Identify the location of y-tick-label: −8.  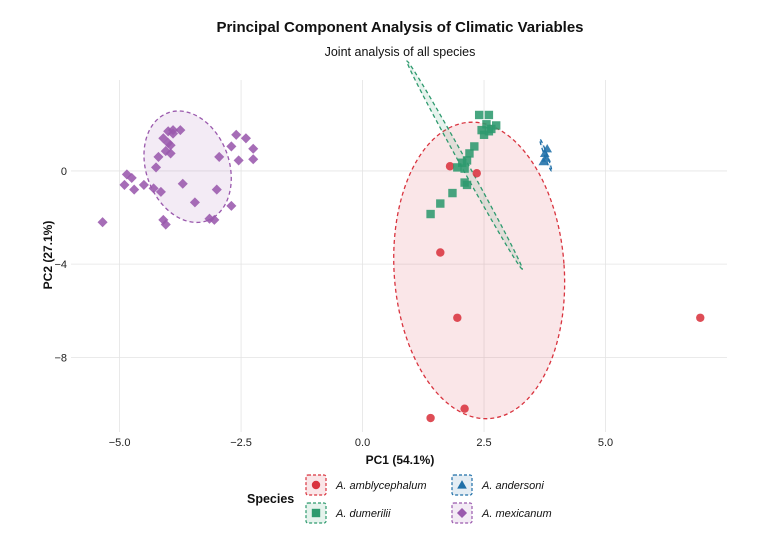
(60, 358).